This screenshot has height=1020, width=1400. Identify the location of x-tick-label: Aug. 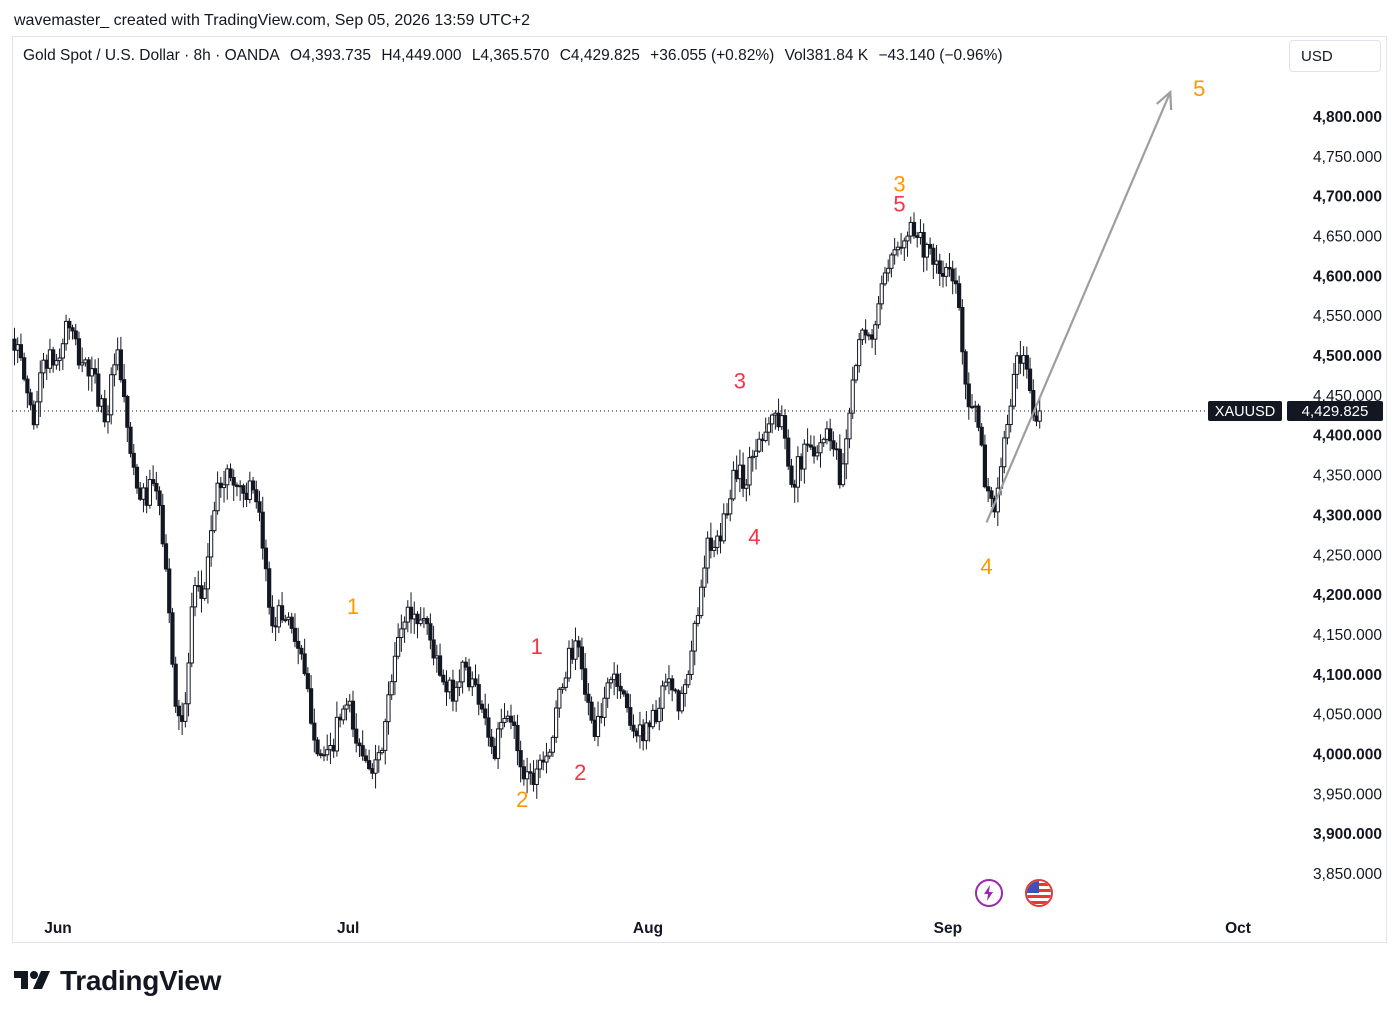
(648, 928).